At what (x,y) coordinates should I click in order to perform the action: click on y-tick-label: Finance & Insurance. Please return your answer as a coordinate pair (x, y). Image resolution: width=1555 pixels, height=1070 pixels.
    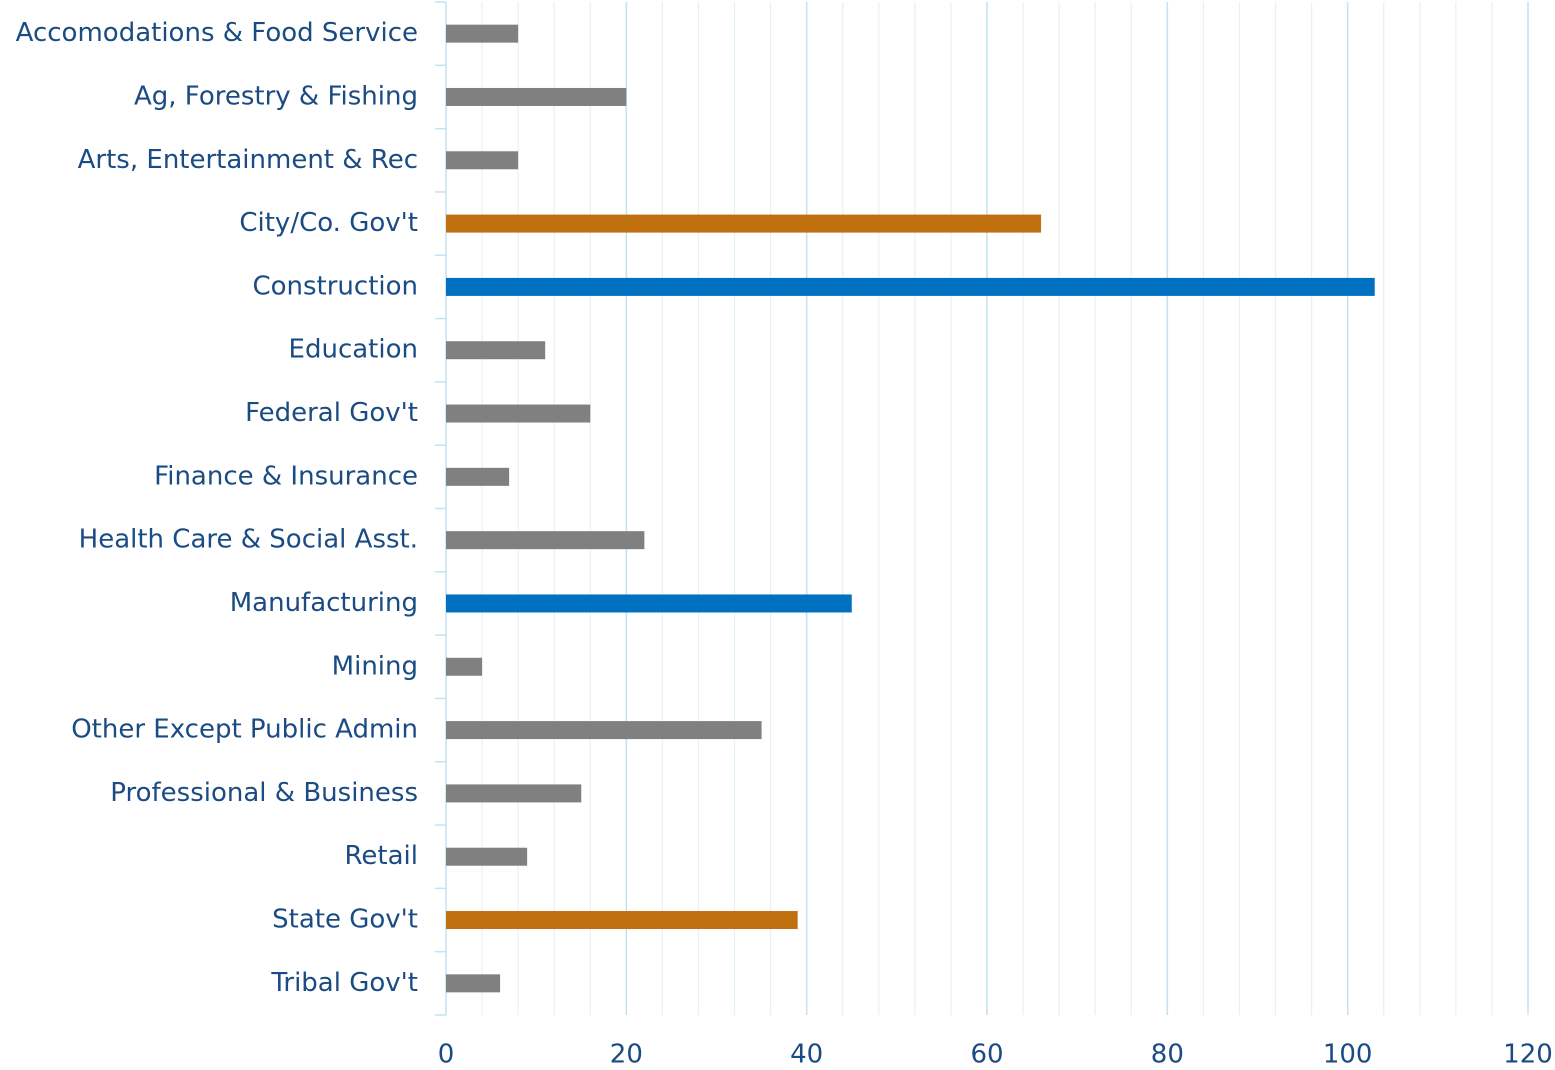
    Looking at the image, I should click on (286, 476).